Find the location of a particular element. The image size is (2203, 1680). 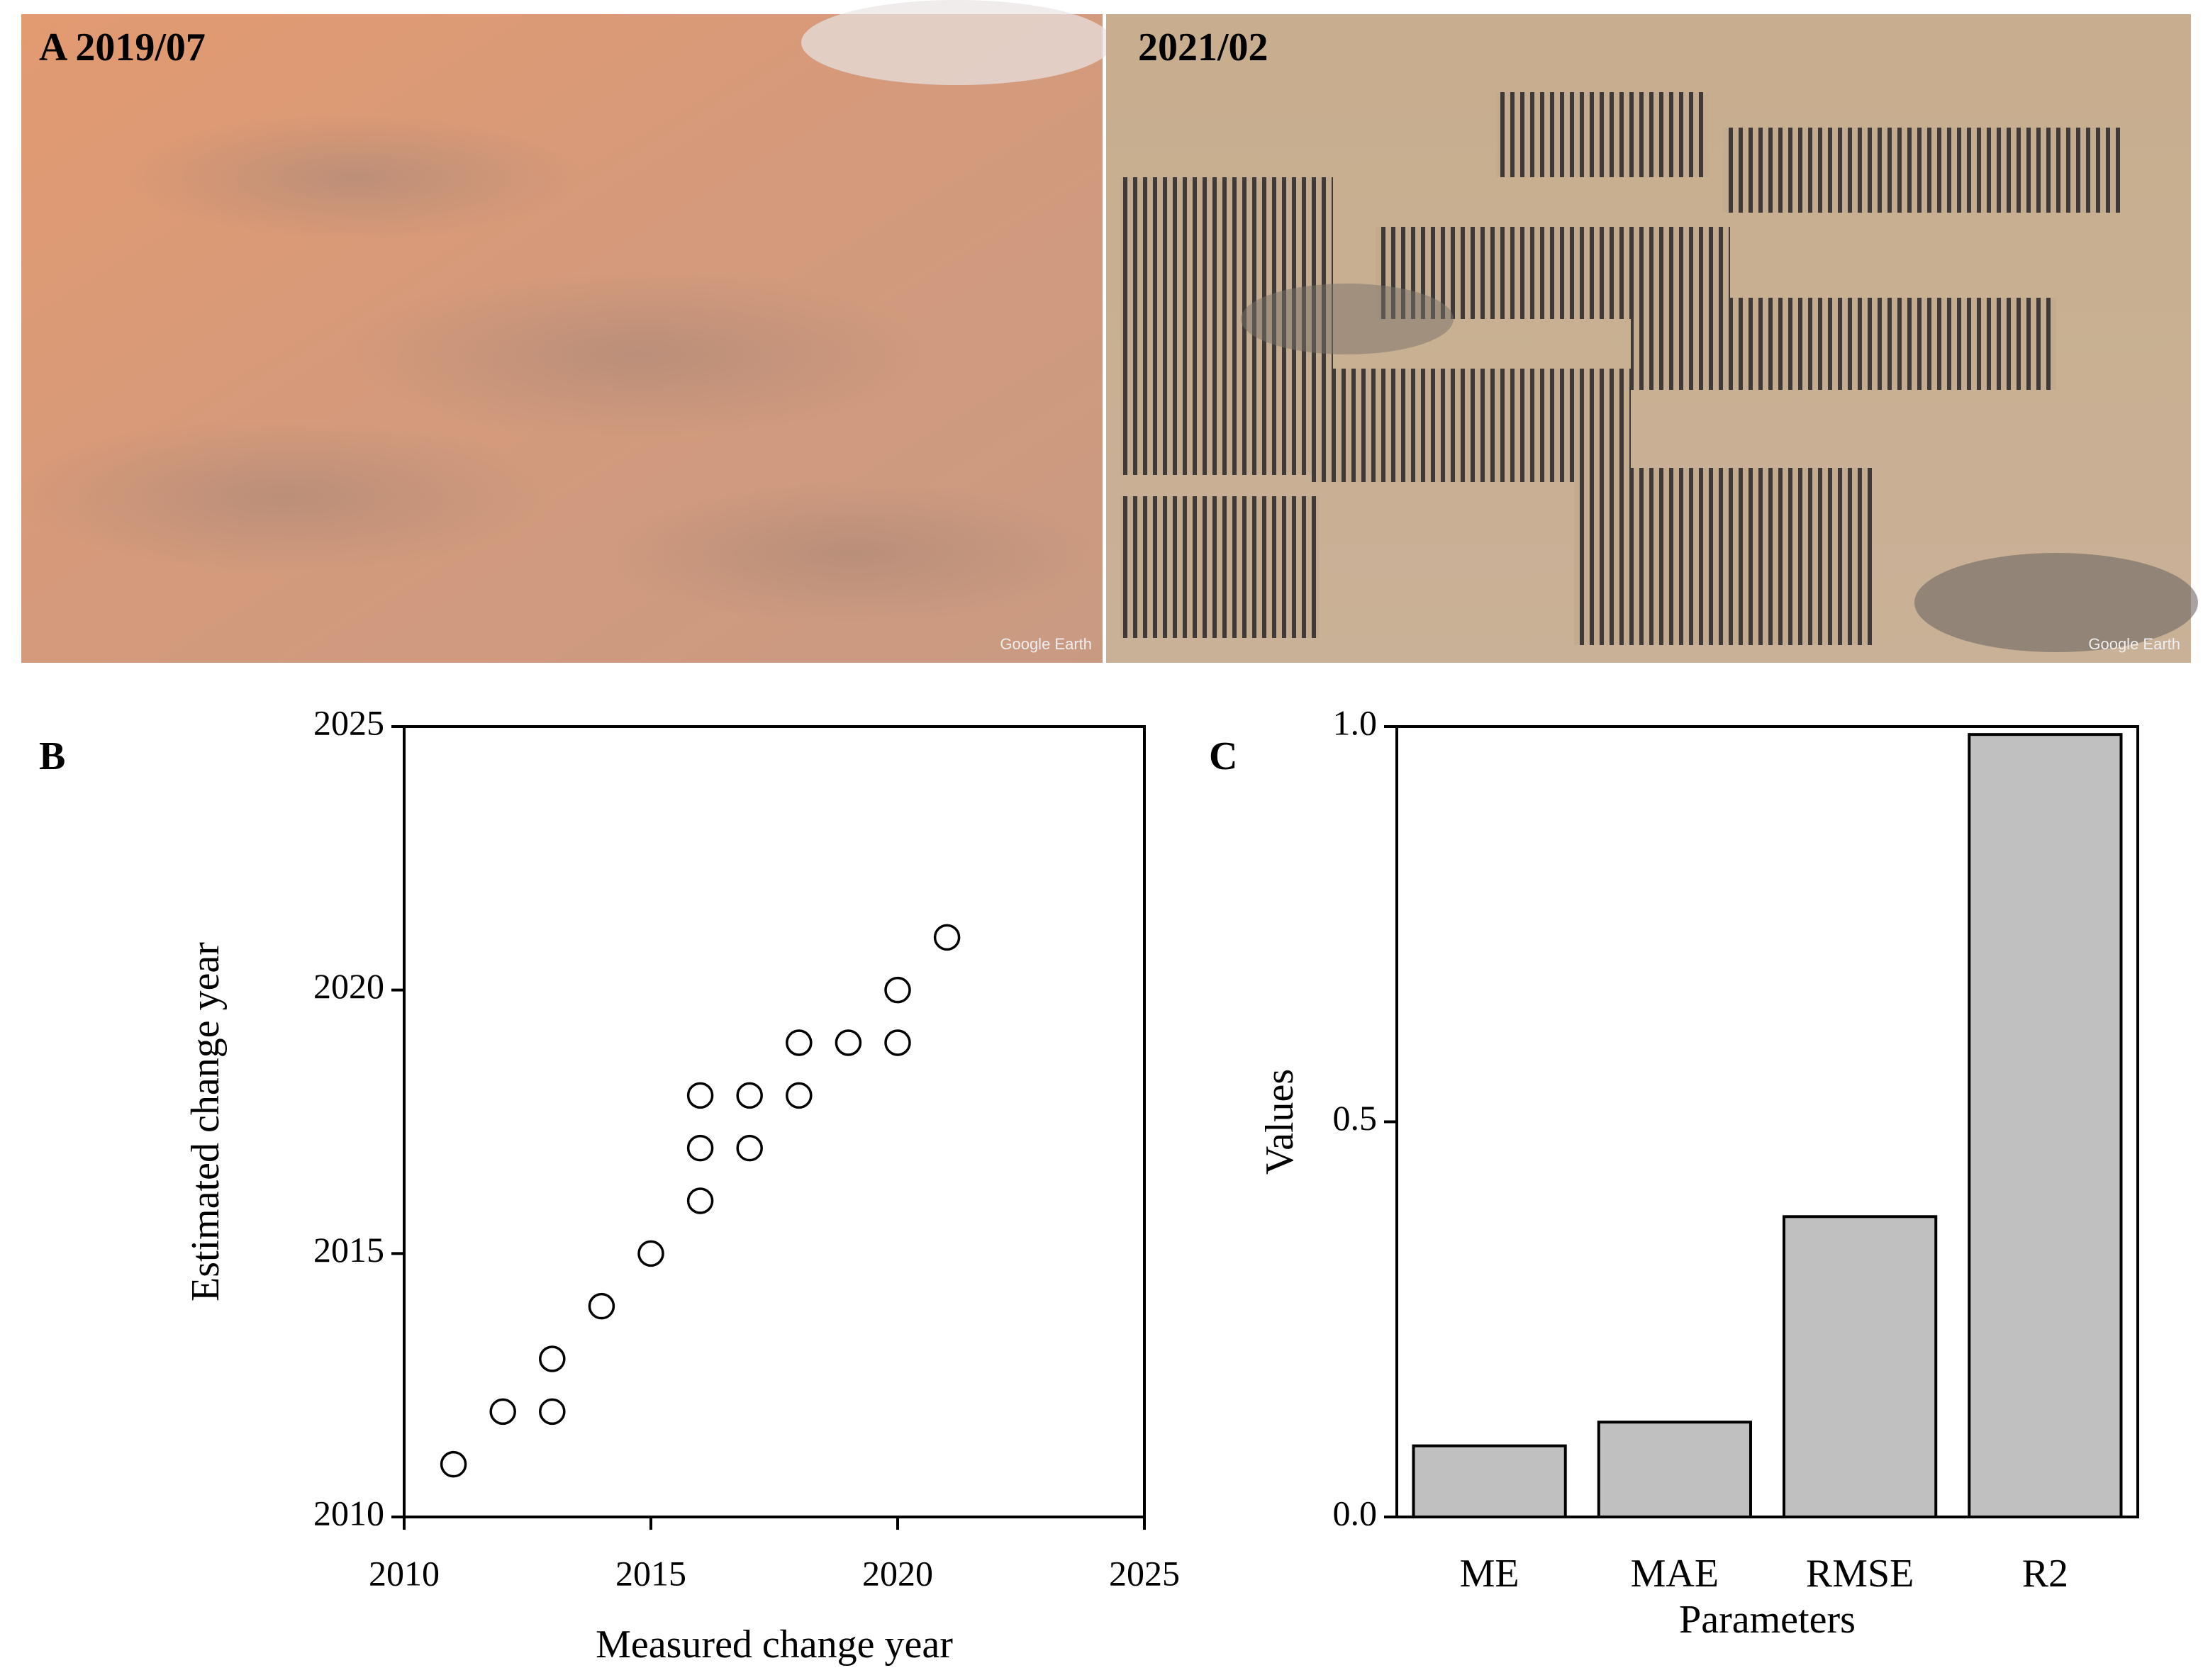

panel-label: C is located at coordinates (1223, 756).